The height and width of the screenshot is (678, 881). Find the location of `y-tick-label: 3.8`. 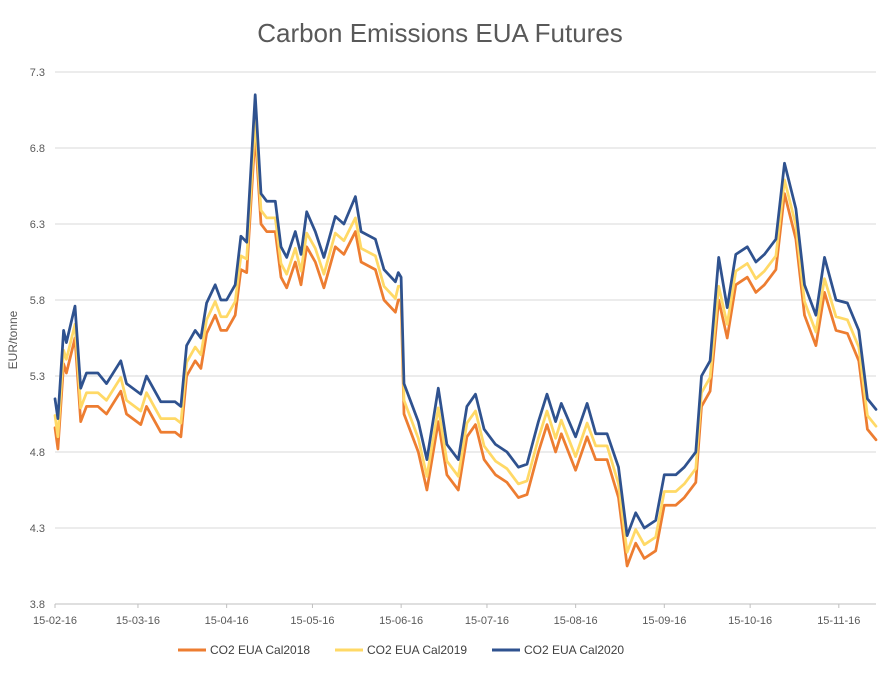

y-tick-label: 3.8 is located at coordinates (37, 605).